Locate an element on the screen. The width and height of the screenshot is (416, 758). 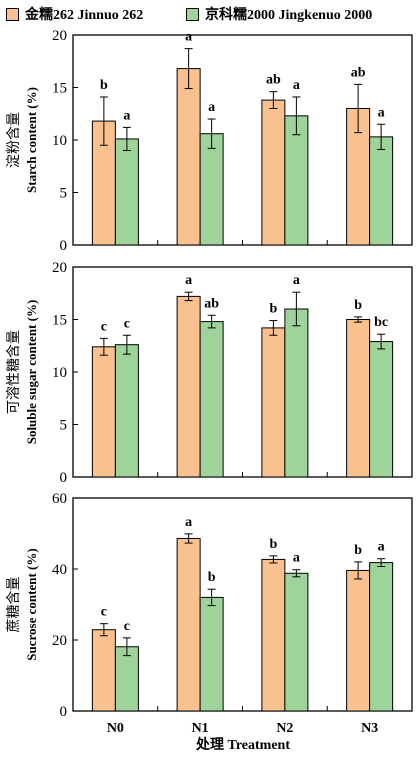
legend-item-jinnuo: 金糯262 Jinnuo 262 is located at coordinates (74, 14).